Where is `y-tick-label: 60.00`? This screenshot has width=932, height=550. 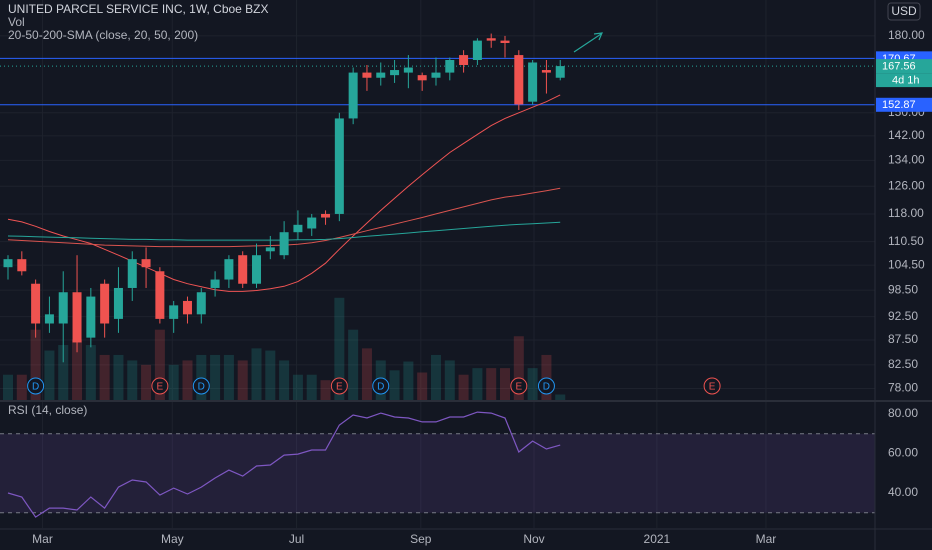 y-tick-label: 60.00 is located at coordinates (903, 453).